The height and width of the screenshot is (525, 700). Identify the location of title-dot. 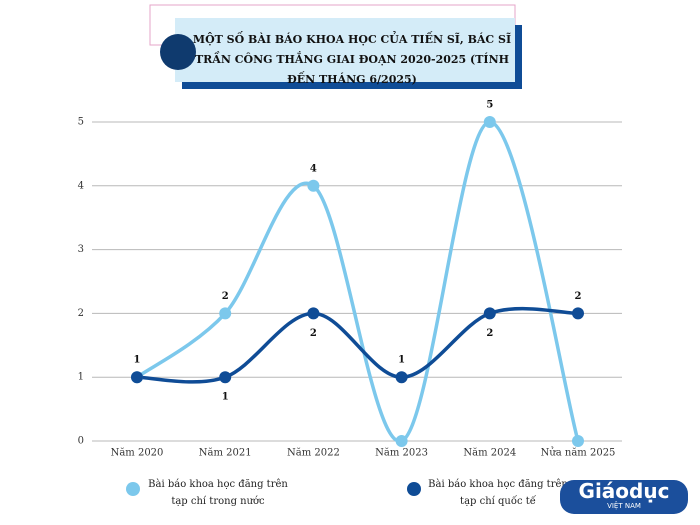
(178, 52).